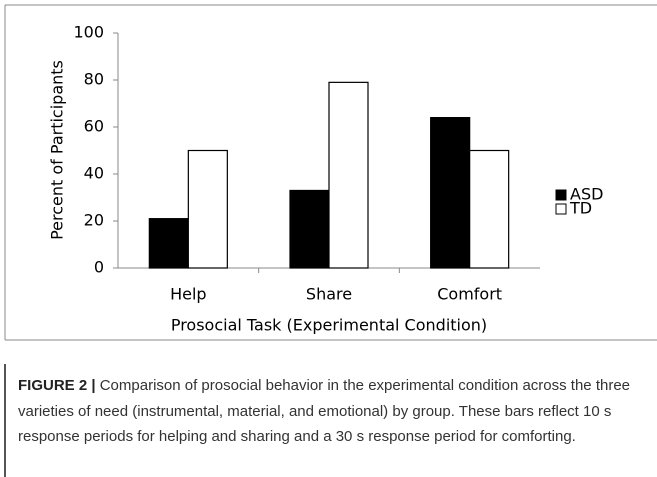  I want to click on y-tick-label: 60, so click(94, 126).